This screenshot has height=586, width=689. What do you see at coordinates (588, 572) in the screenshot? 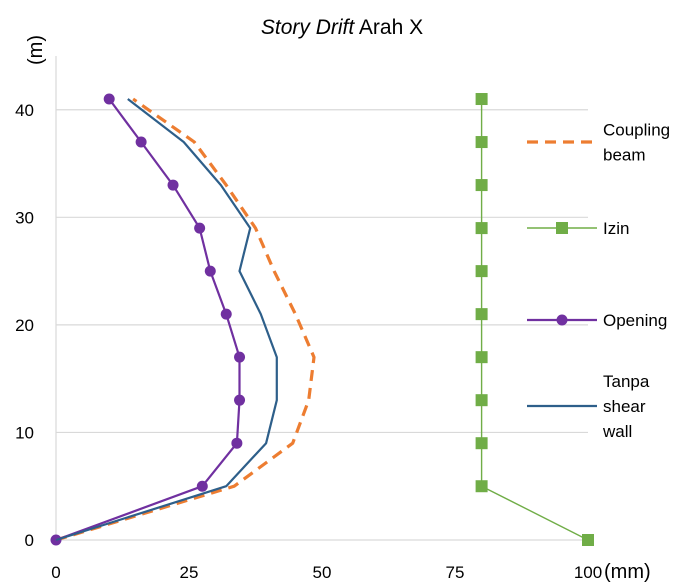
I see `x-tick-label: 100` at bounding box center [588, 572].